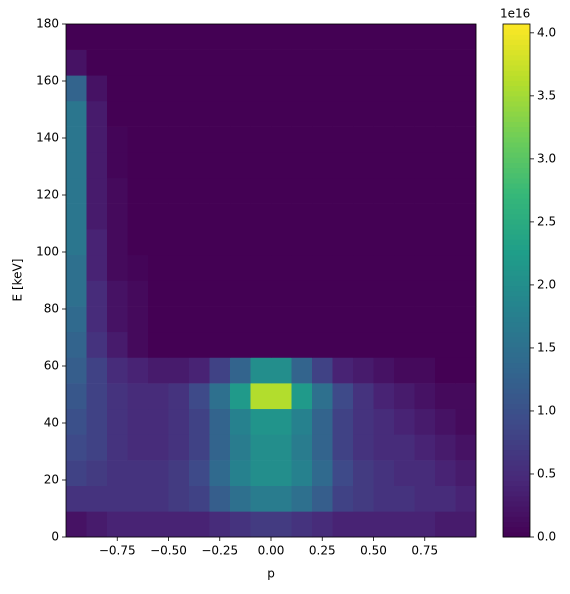 This screenshot has height=594, width=570. What do you see at coordinates (546, 95) in the screenshot?
I see `colorbar-tick-label: 3.5` at bounding box center [546, 95].